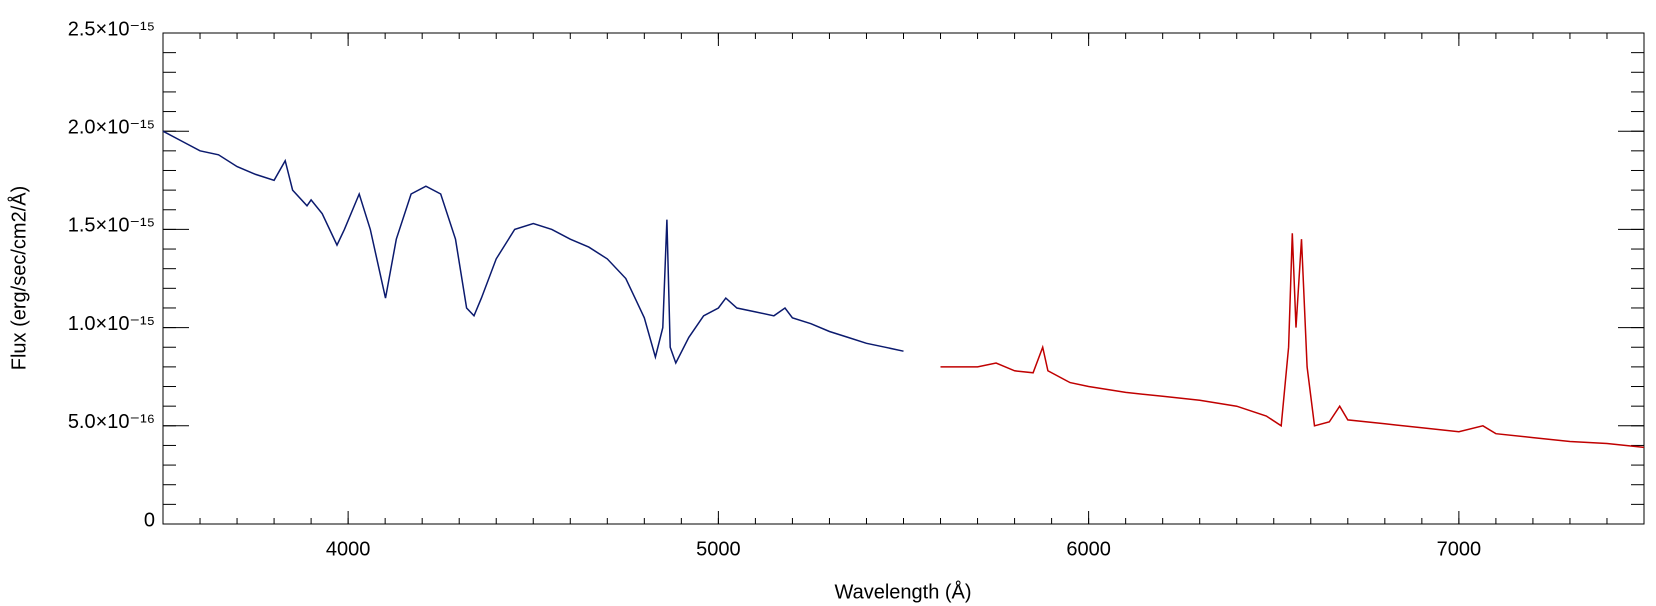  I want to click on x-tick-label: 5000, so click(718, 549).